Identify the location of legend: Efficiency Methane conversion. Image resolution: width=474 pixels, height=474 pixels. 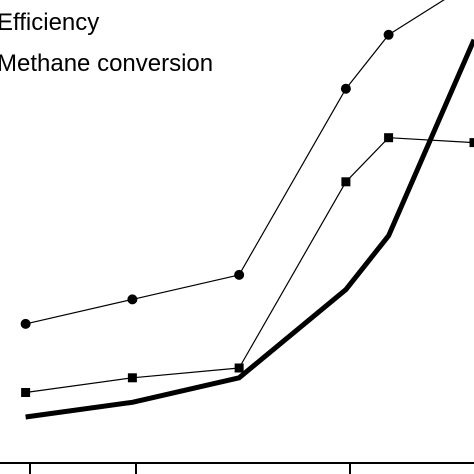
(106, 43).